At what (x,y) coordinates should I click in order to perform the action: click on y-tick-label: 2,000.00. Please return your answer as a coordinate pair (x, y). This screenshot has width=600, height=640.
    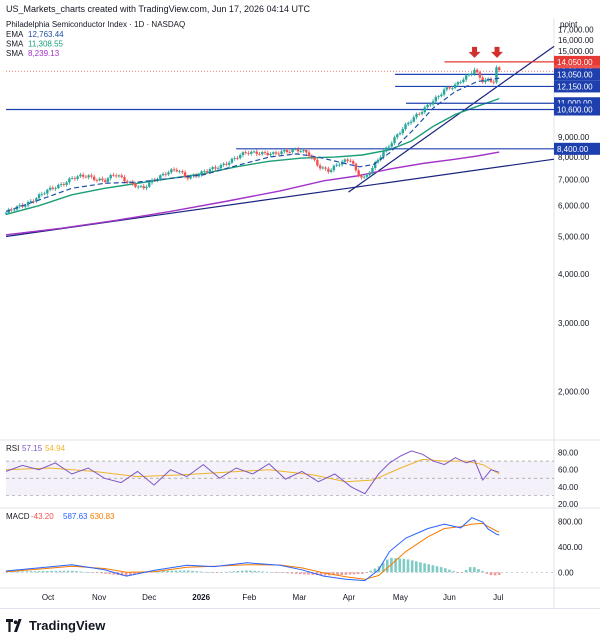
    Looking at the image, I should click on (574, 391).